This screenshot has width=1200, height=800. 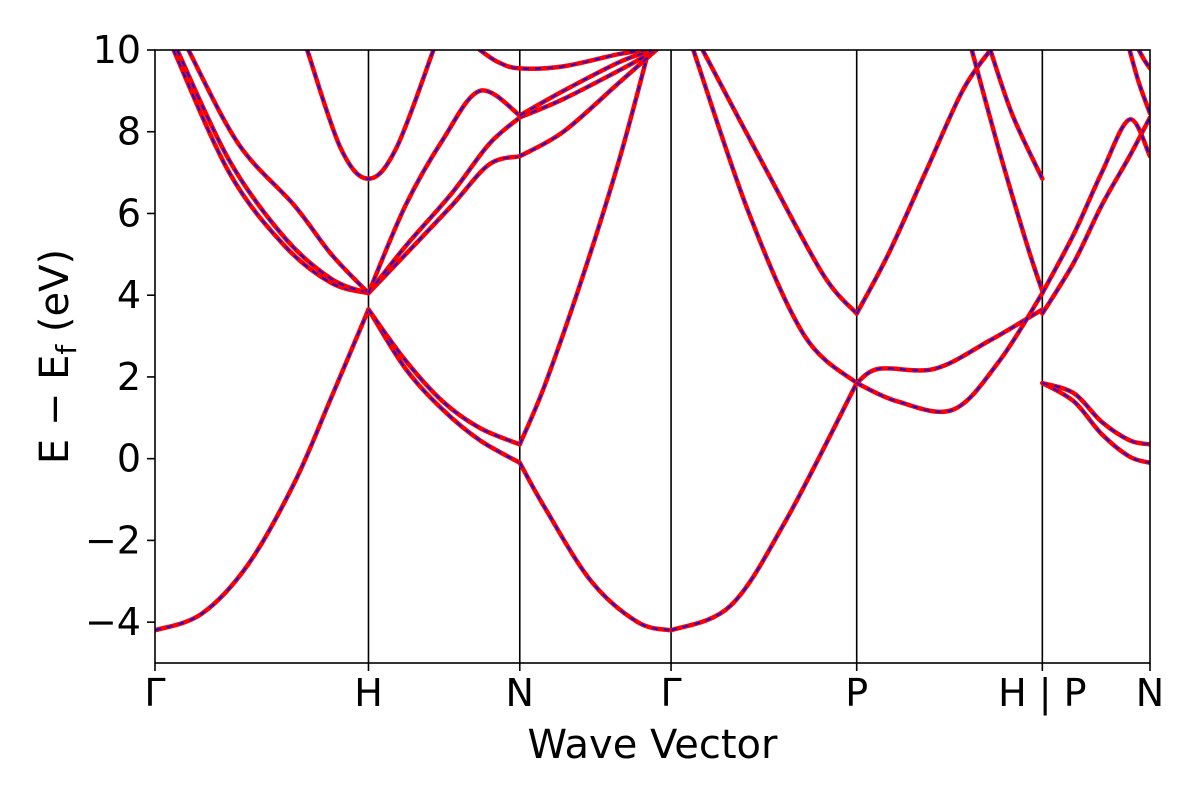 I want to click on y-tick-label: −2, so click(x=113, y=540).